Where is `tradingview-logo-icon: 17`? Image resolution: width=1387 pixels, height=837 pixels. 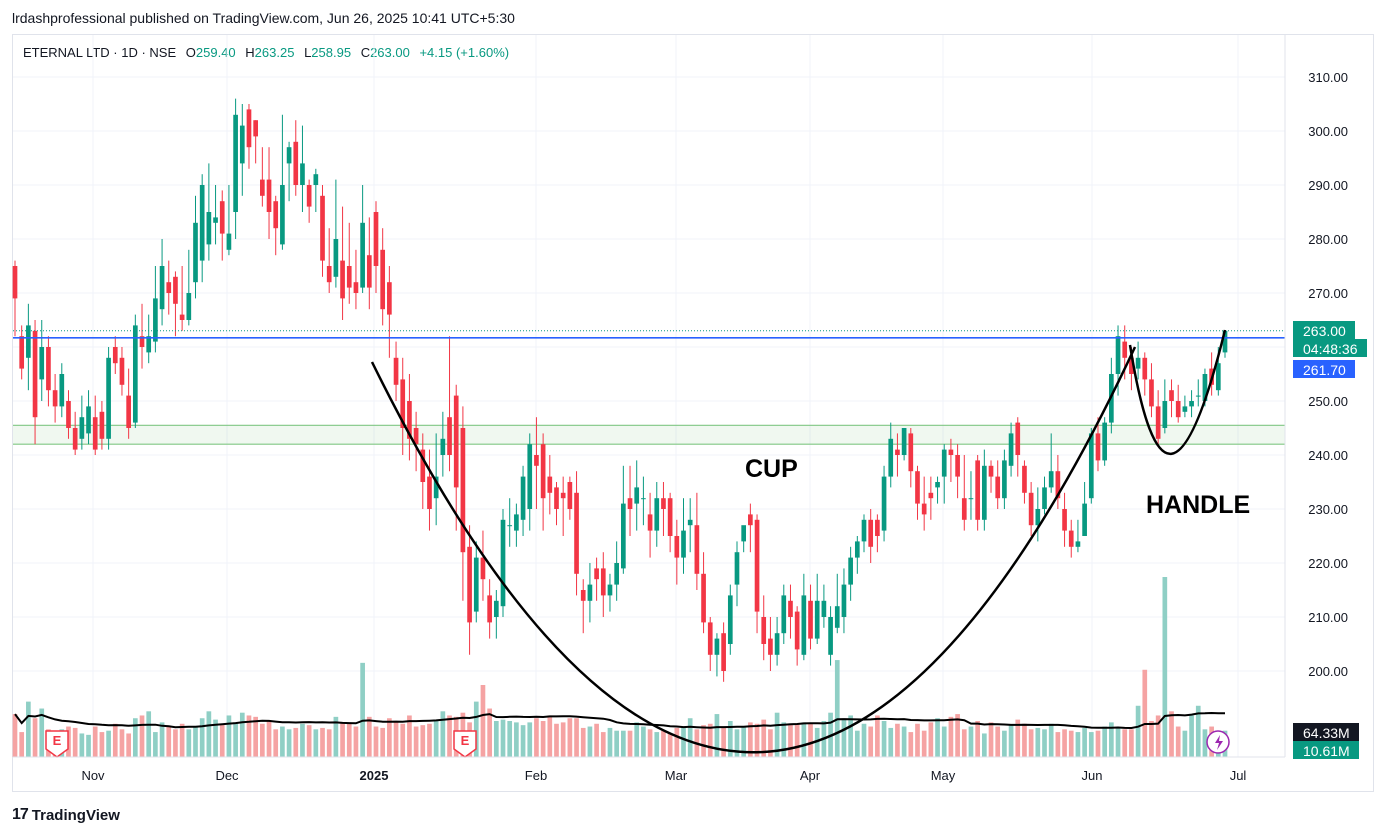
tradingview-logo-icon: 17 is located at coordinates (20, 814).